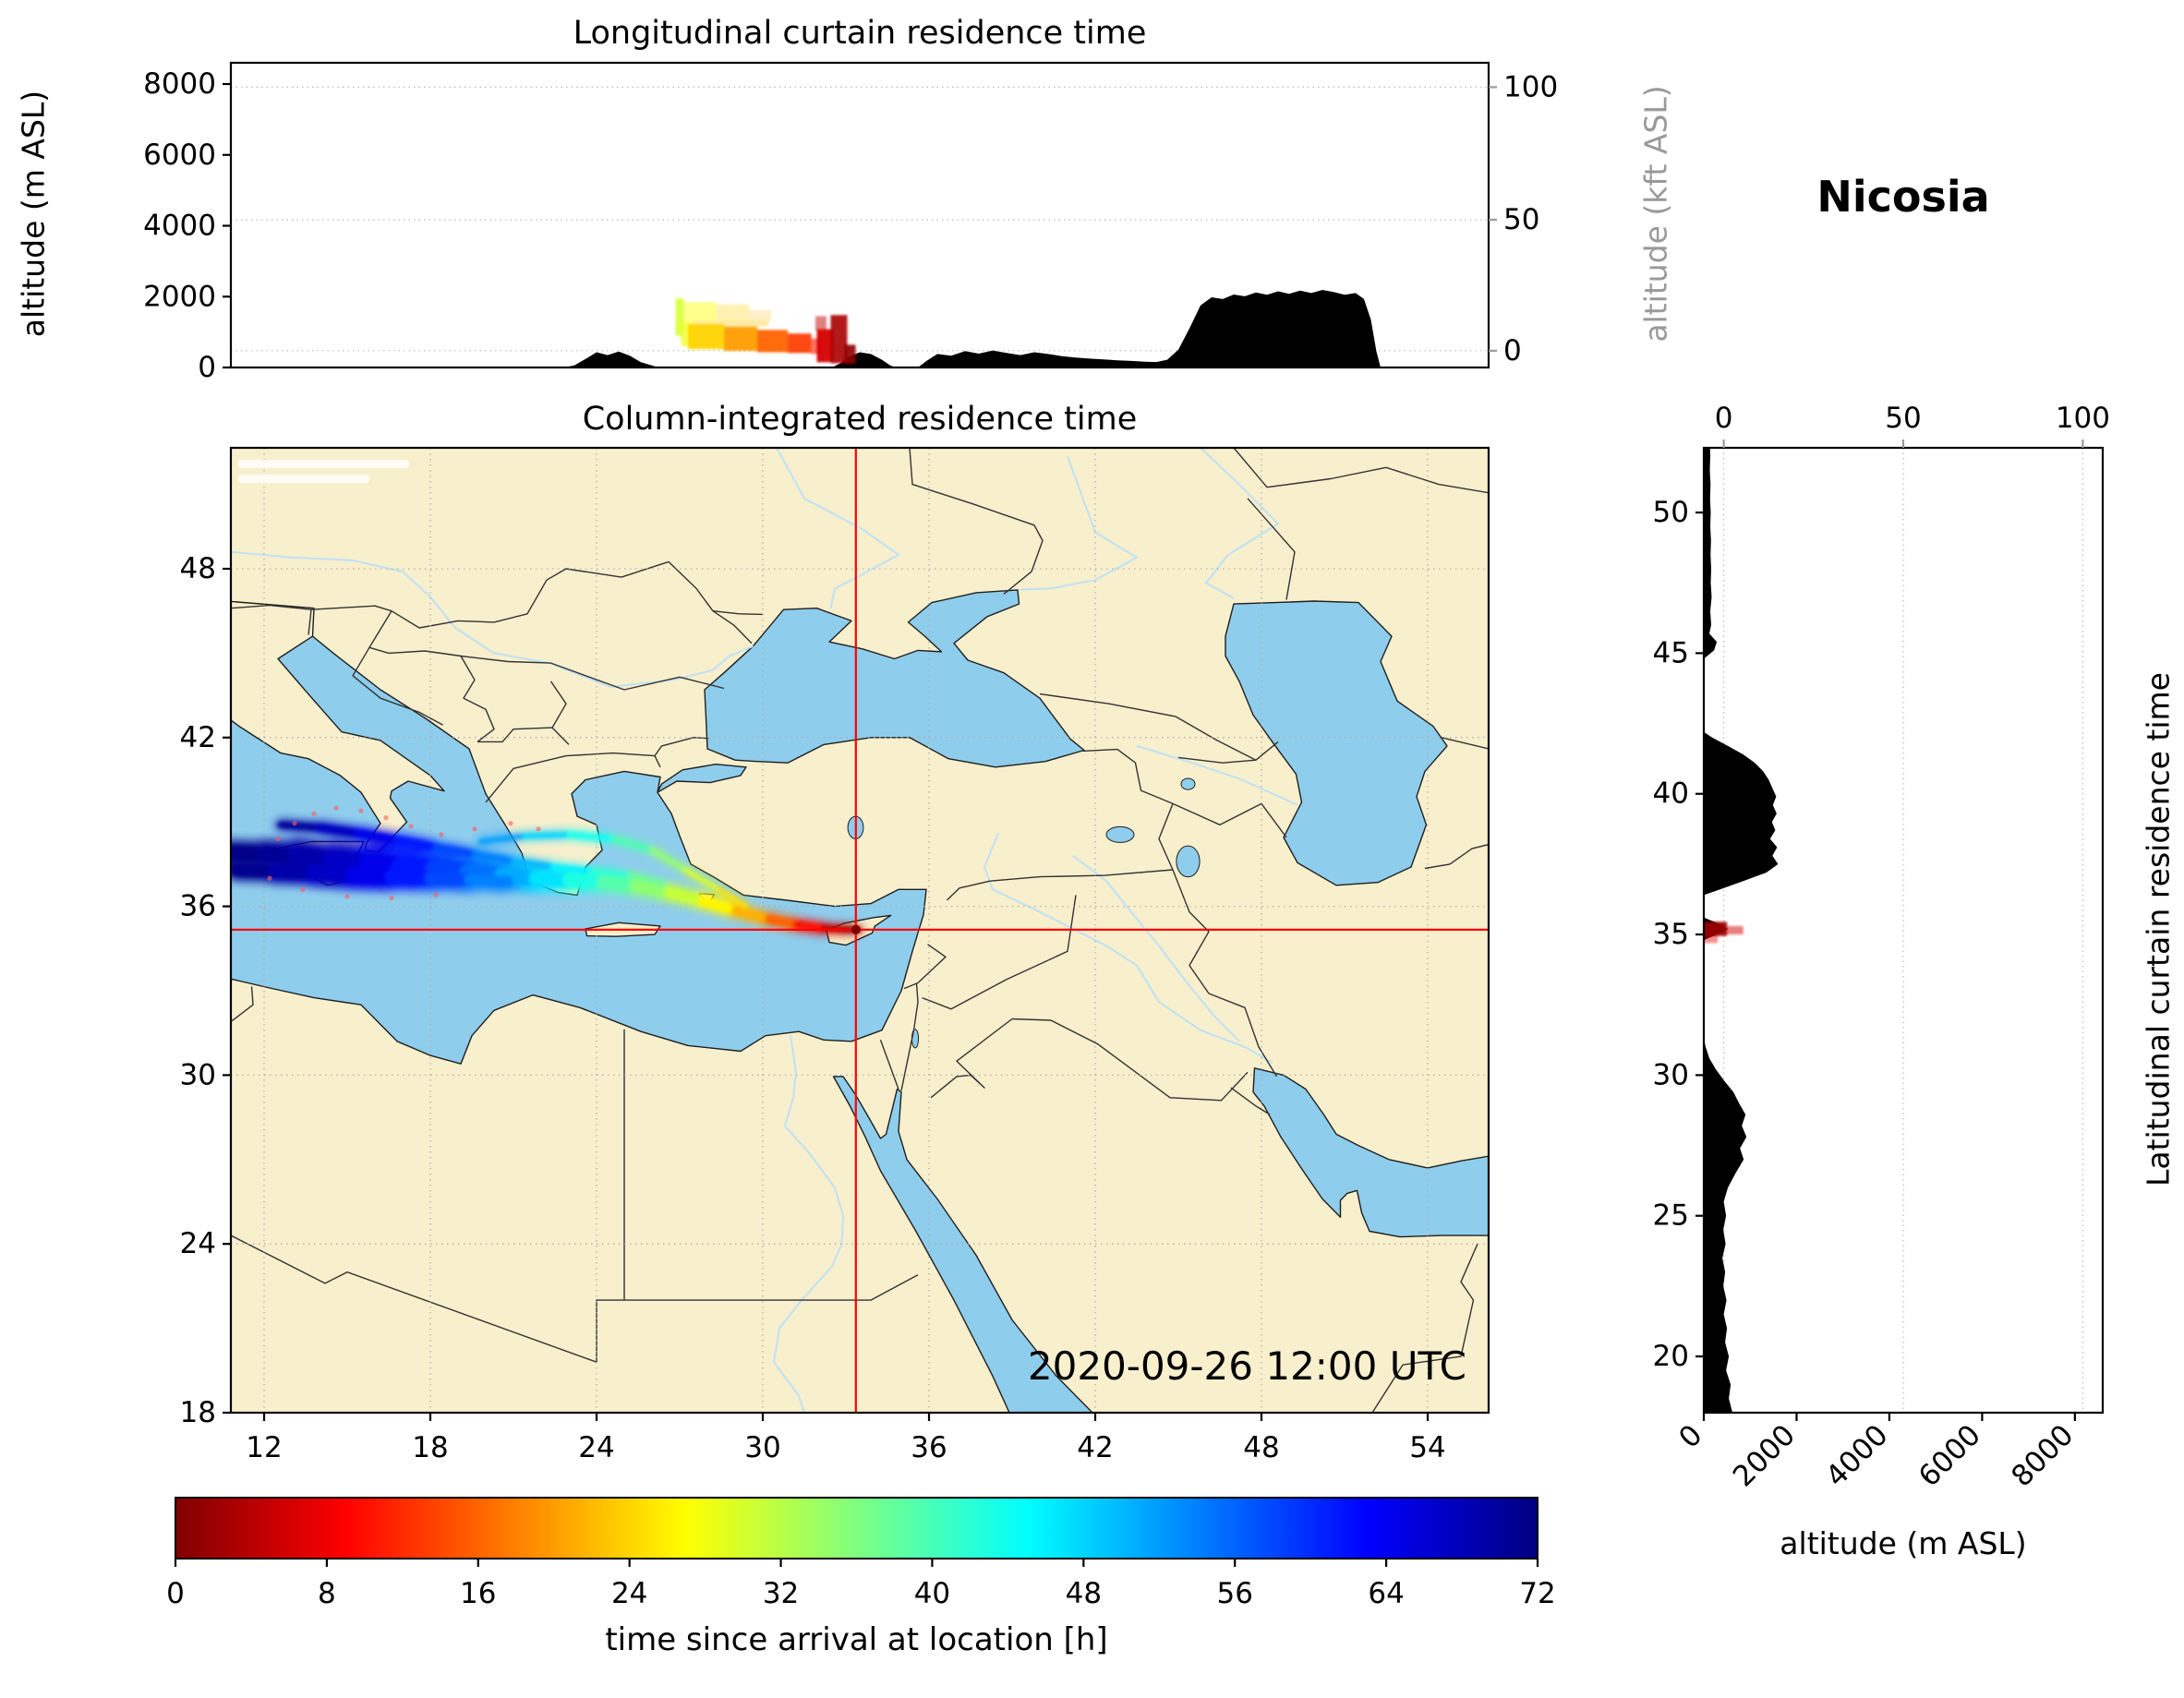  I want to click on x-tick-label: 42, so click(1095, 1447).